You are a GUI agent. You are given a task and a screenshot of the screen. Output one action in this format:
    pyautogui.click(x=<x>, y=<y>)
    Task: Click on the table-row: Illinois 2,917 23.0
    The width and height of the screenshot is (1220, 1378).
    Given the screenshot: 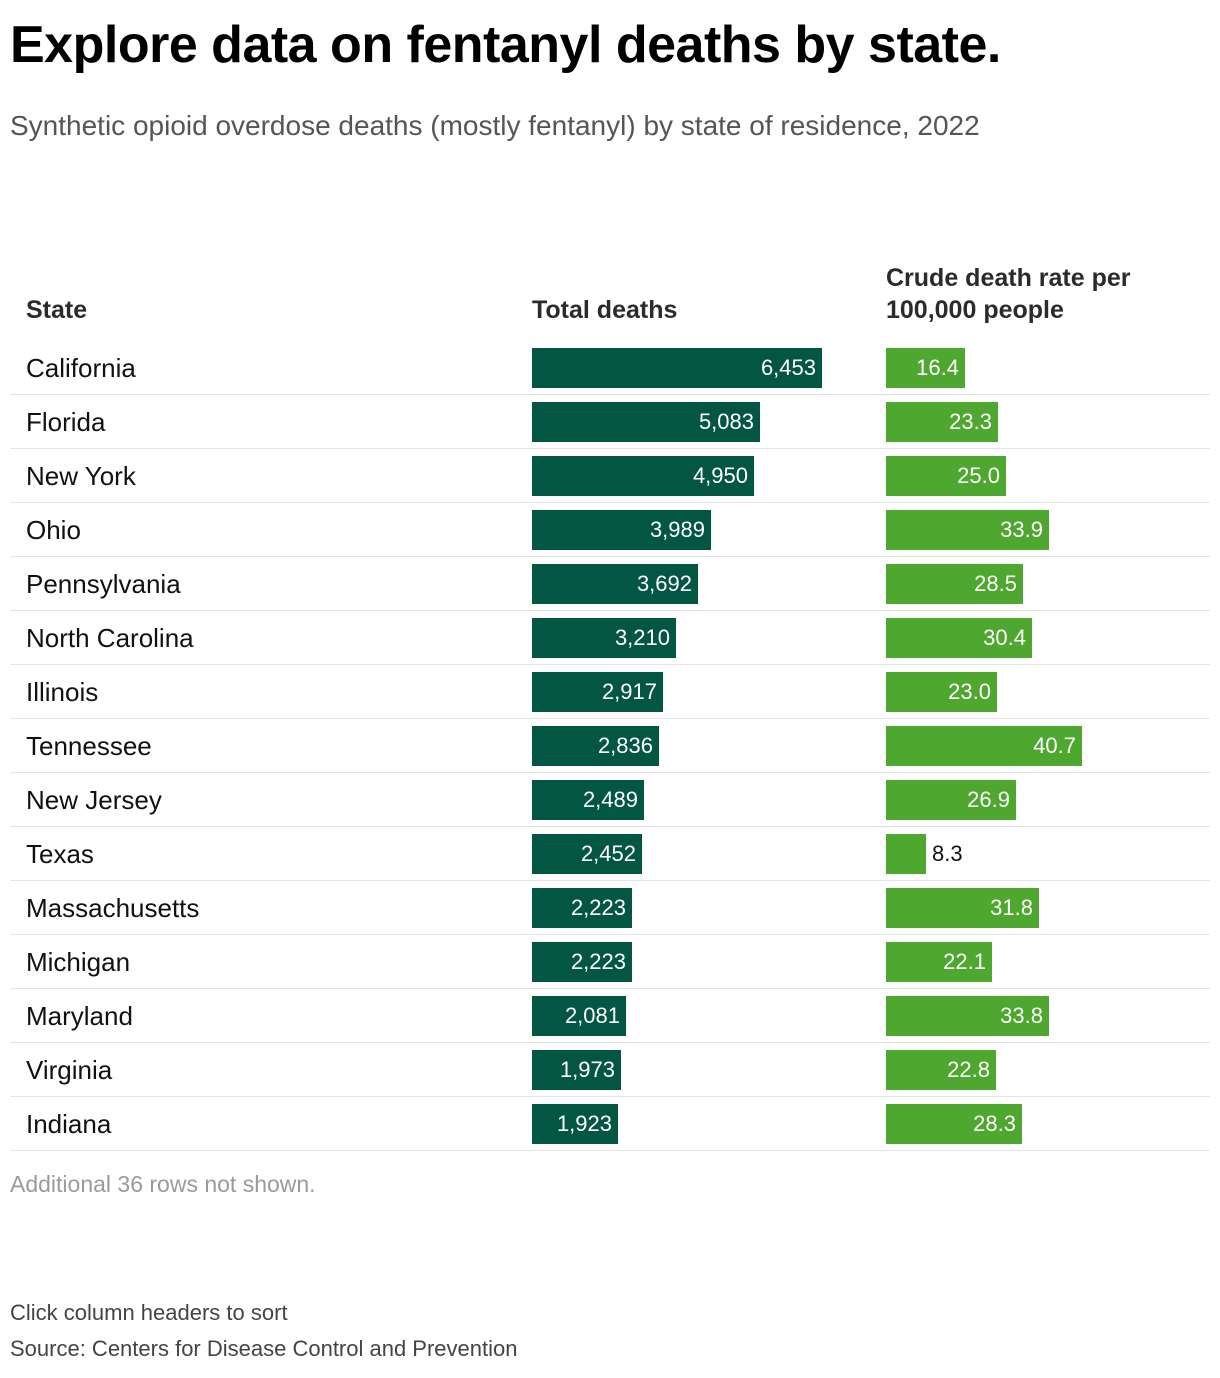 What is the action you would take?
    pyautogui.click(x=610, y=692)
    